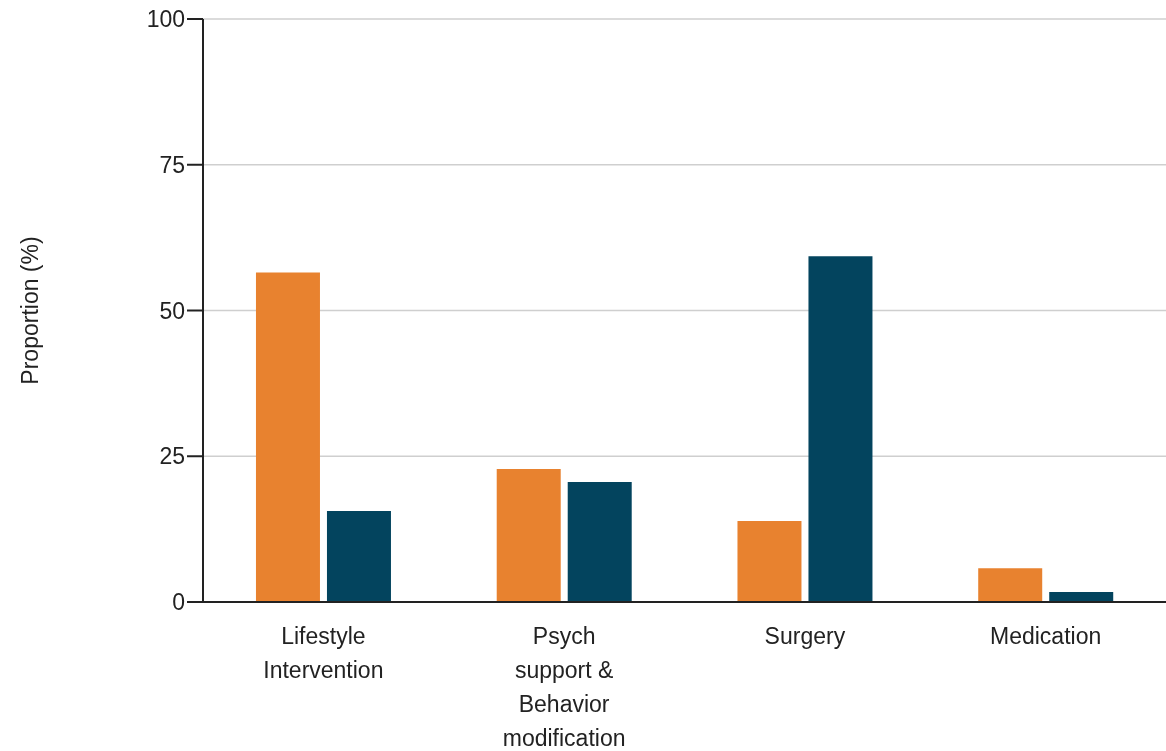 The width and height of the screenshot is (1166, 751). What do you see at coordinates (1046, 636) in the screenshot?
I see `x-tick-label: Medication` at bounding box center [1046, 636].